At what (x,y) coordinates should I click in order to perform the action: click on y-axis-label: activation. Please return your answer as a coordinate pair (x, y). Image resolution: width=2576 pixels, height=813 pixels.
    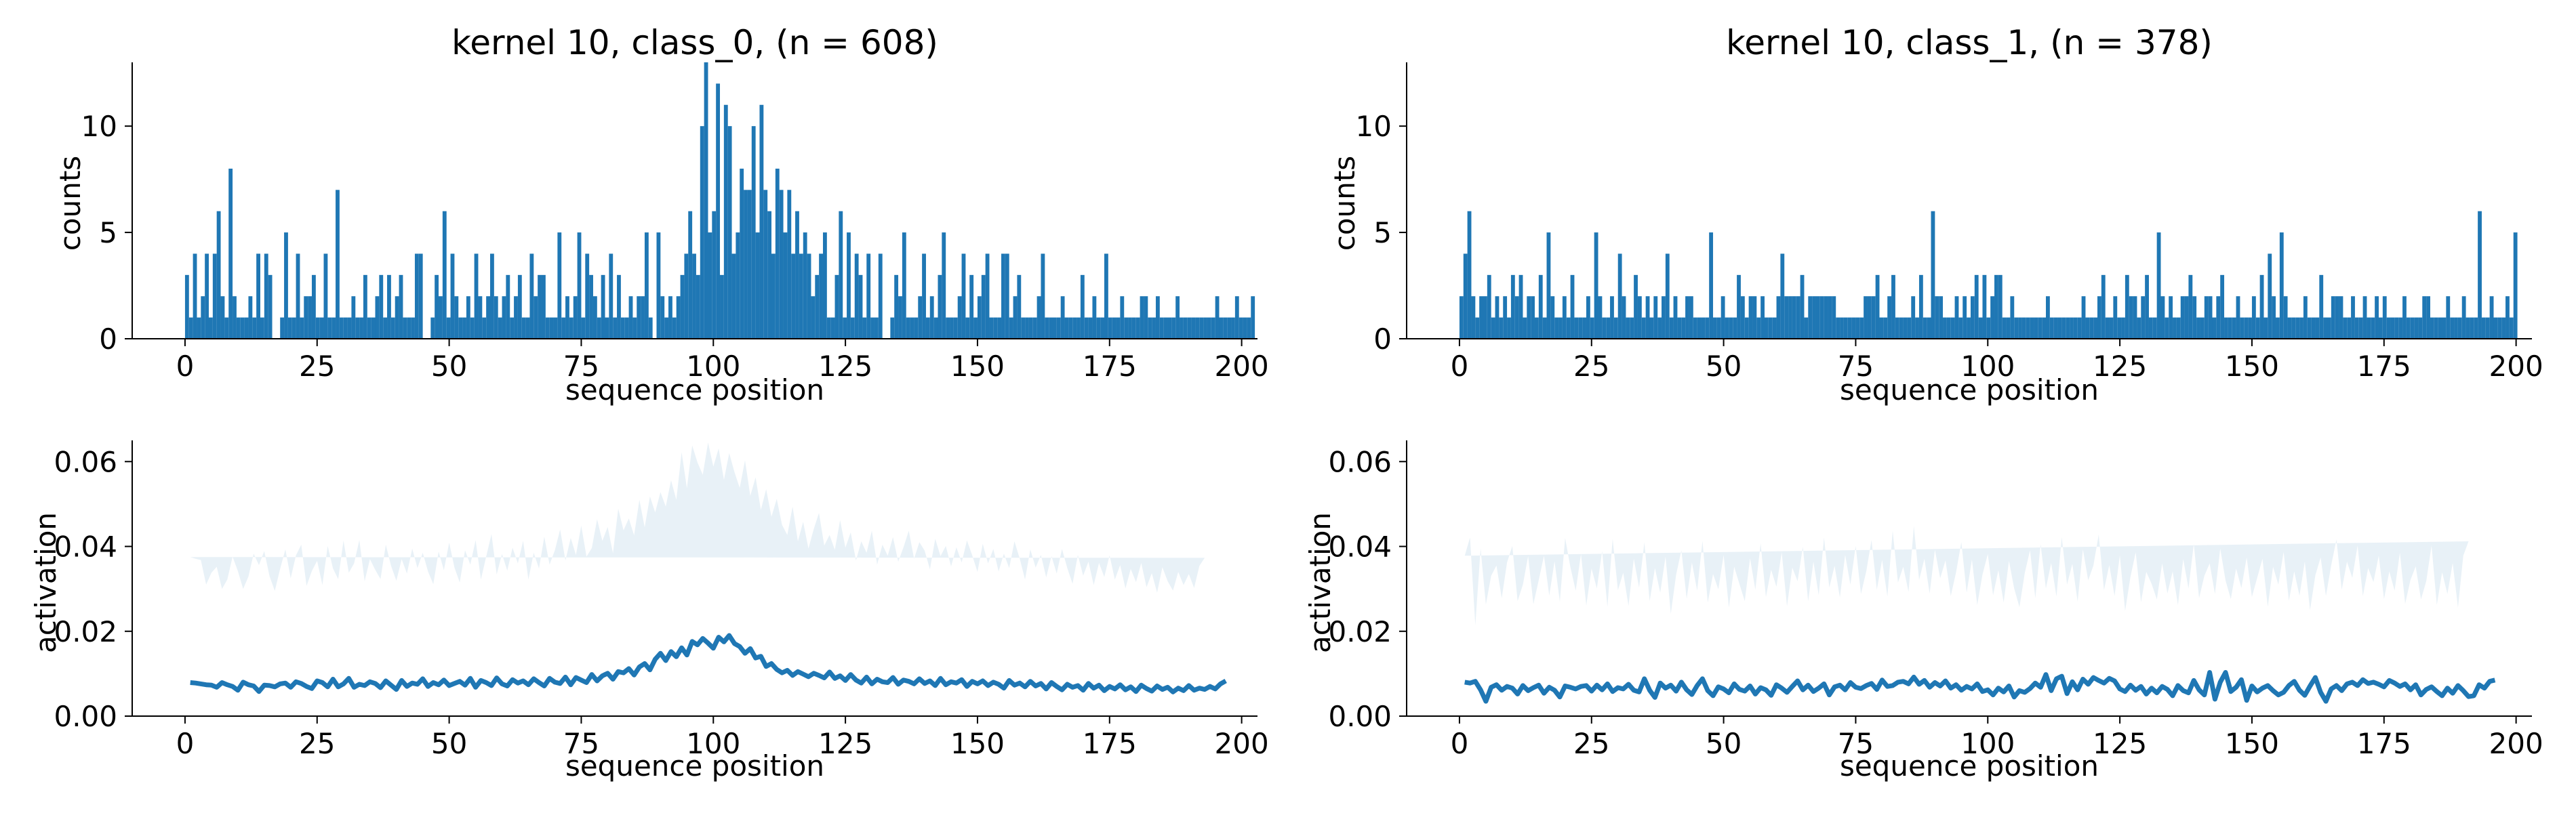
    Looking at the image, I should click on (1320, 582).